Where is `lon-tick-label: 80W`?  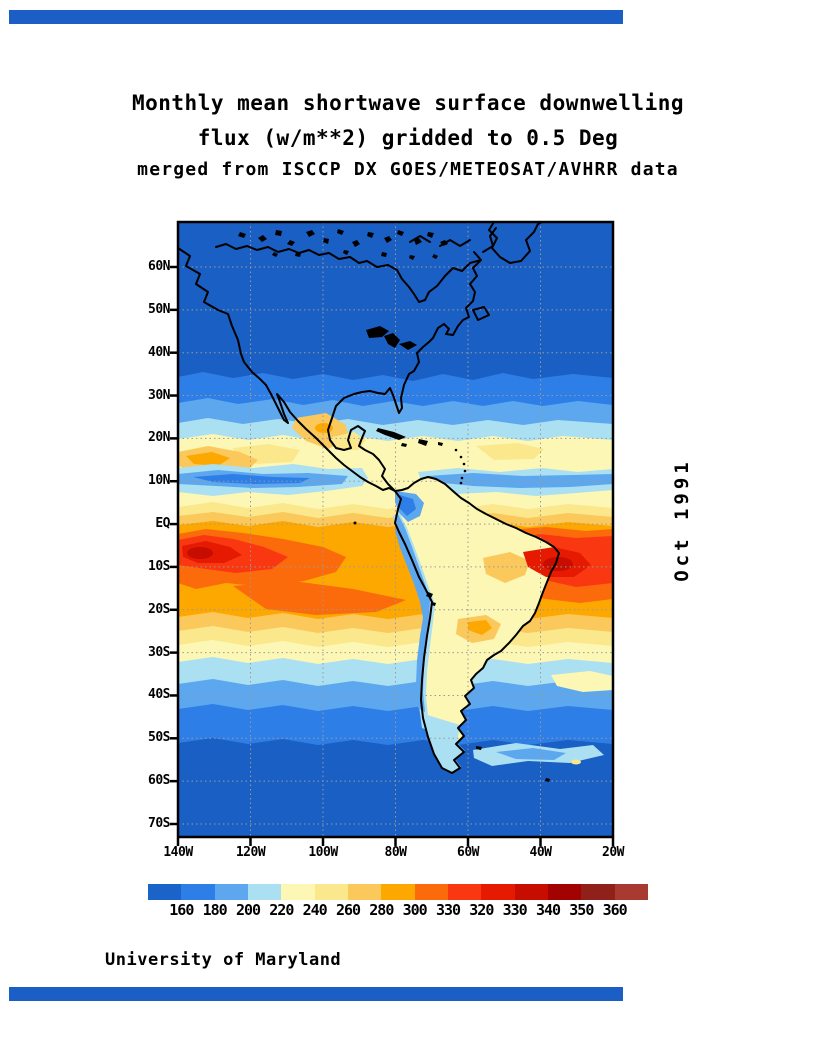 lon-tick-label: 80W is located at coordinates (395, 852).